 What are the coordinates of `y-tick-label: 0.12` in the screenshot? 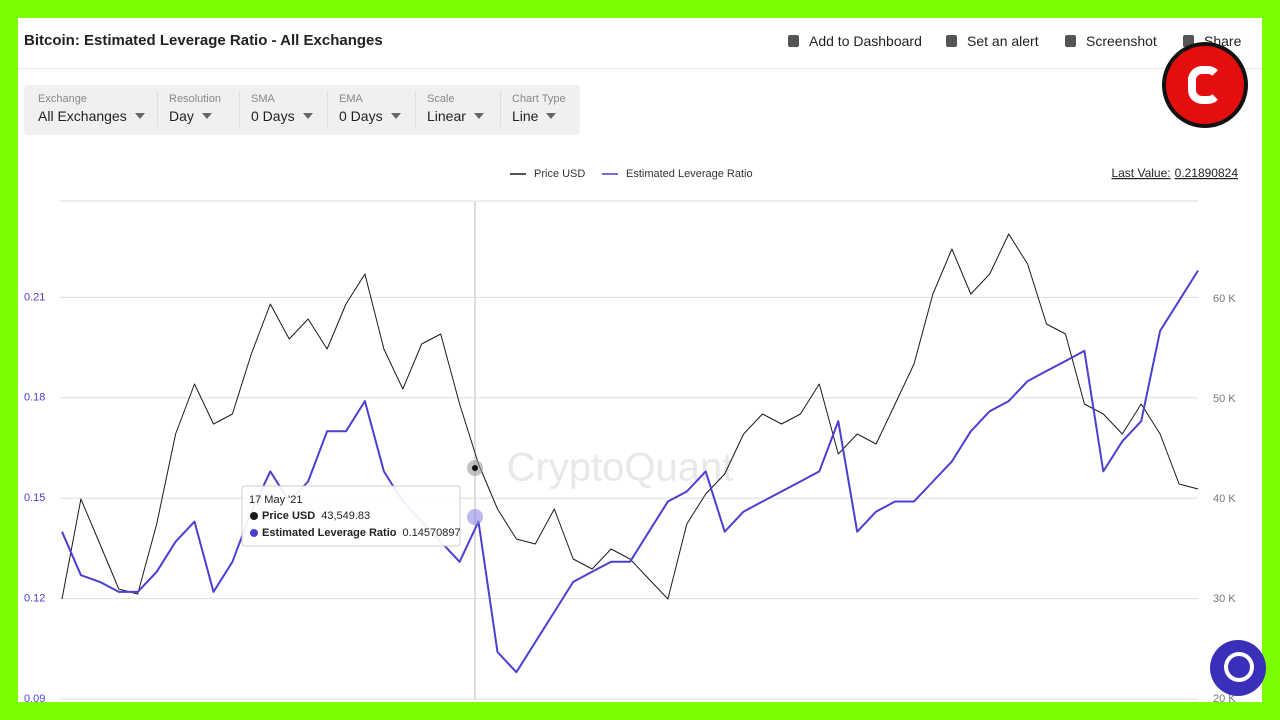 It's located at (34, 599).